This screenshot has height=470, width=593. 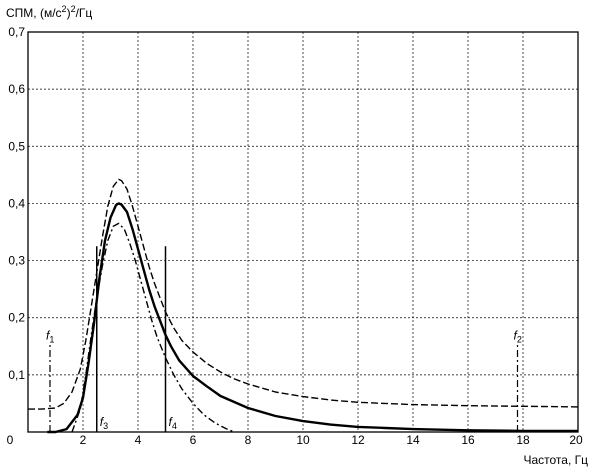 I want to click on y-axis-title-close: ), so click(x=69, y=13).